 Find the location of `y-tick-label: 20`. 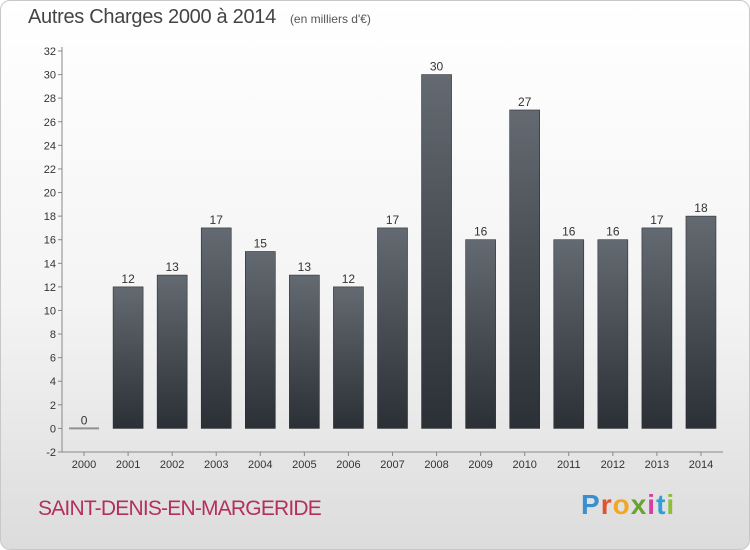

y-tick-label: 20 is located at coordinates (50, 194).